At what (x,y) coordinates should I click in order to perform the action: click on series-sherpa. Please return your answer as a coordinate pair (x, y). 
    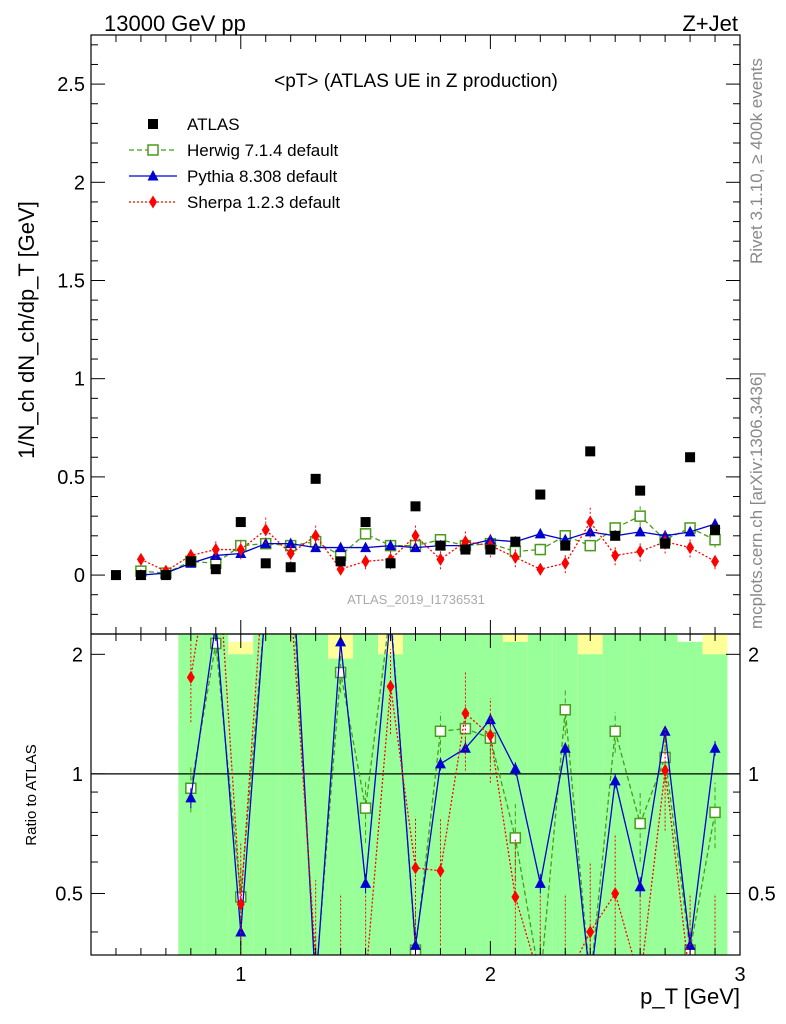
    Looking at the image, I should click on (428, 542).